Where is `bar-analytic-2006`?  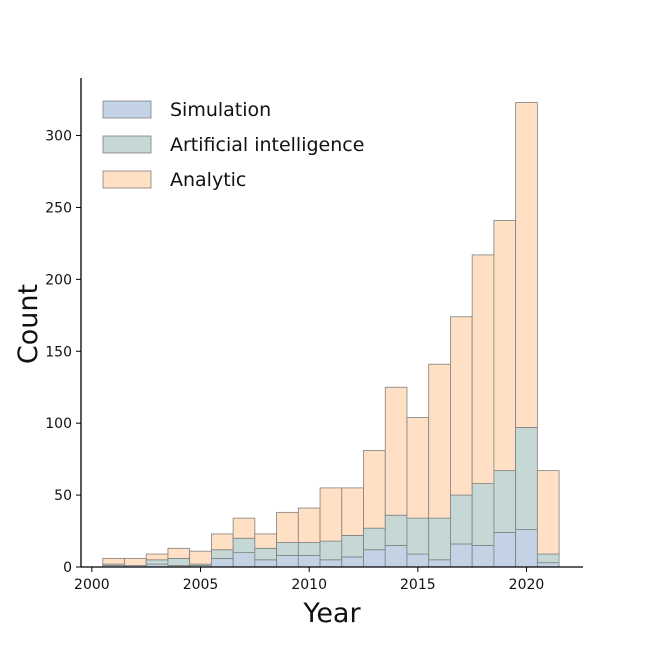 bar-analytic-2006 is located at coordinates (222, 542).